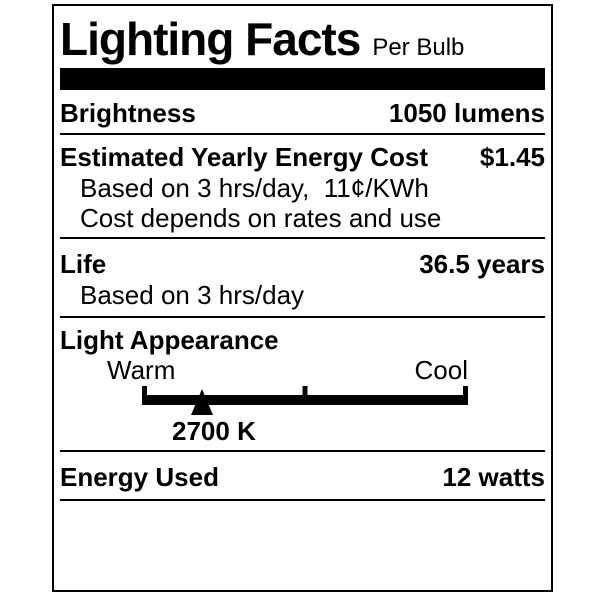 This screenshot has height=600, width=600. What do you see at coordinates (302, 264) in the screenshot?
I see `life-row: Life 36.5 years` at bounding box center [302, 264].